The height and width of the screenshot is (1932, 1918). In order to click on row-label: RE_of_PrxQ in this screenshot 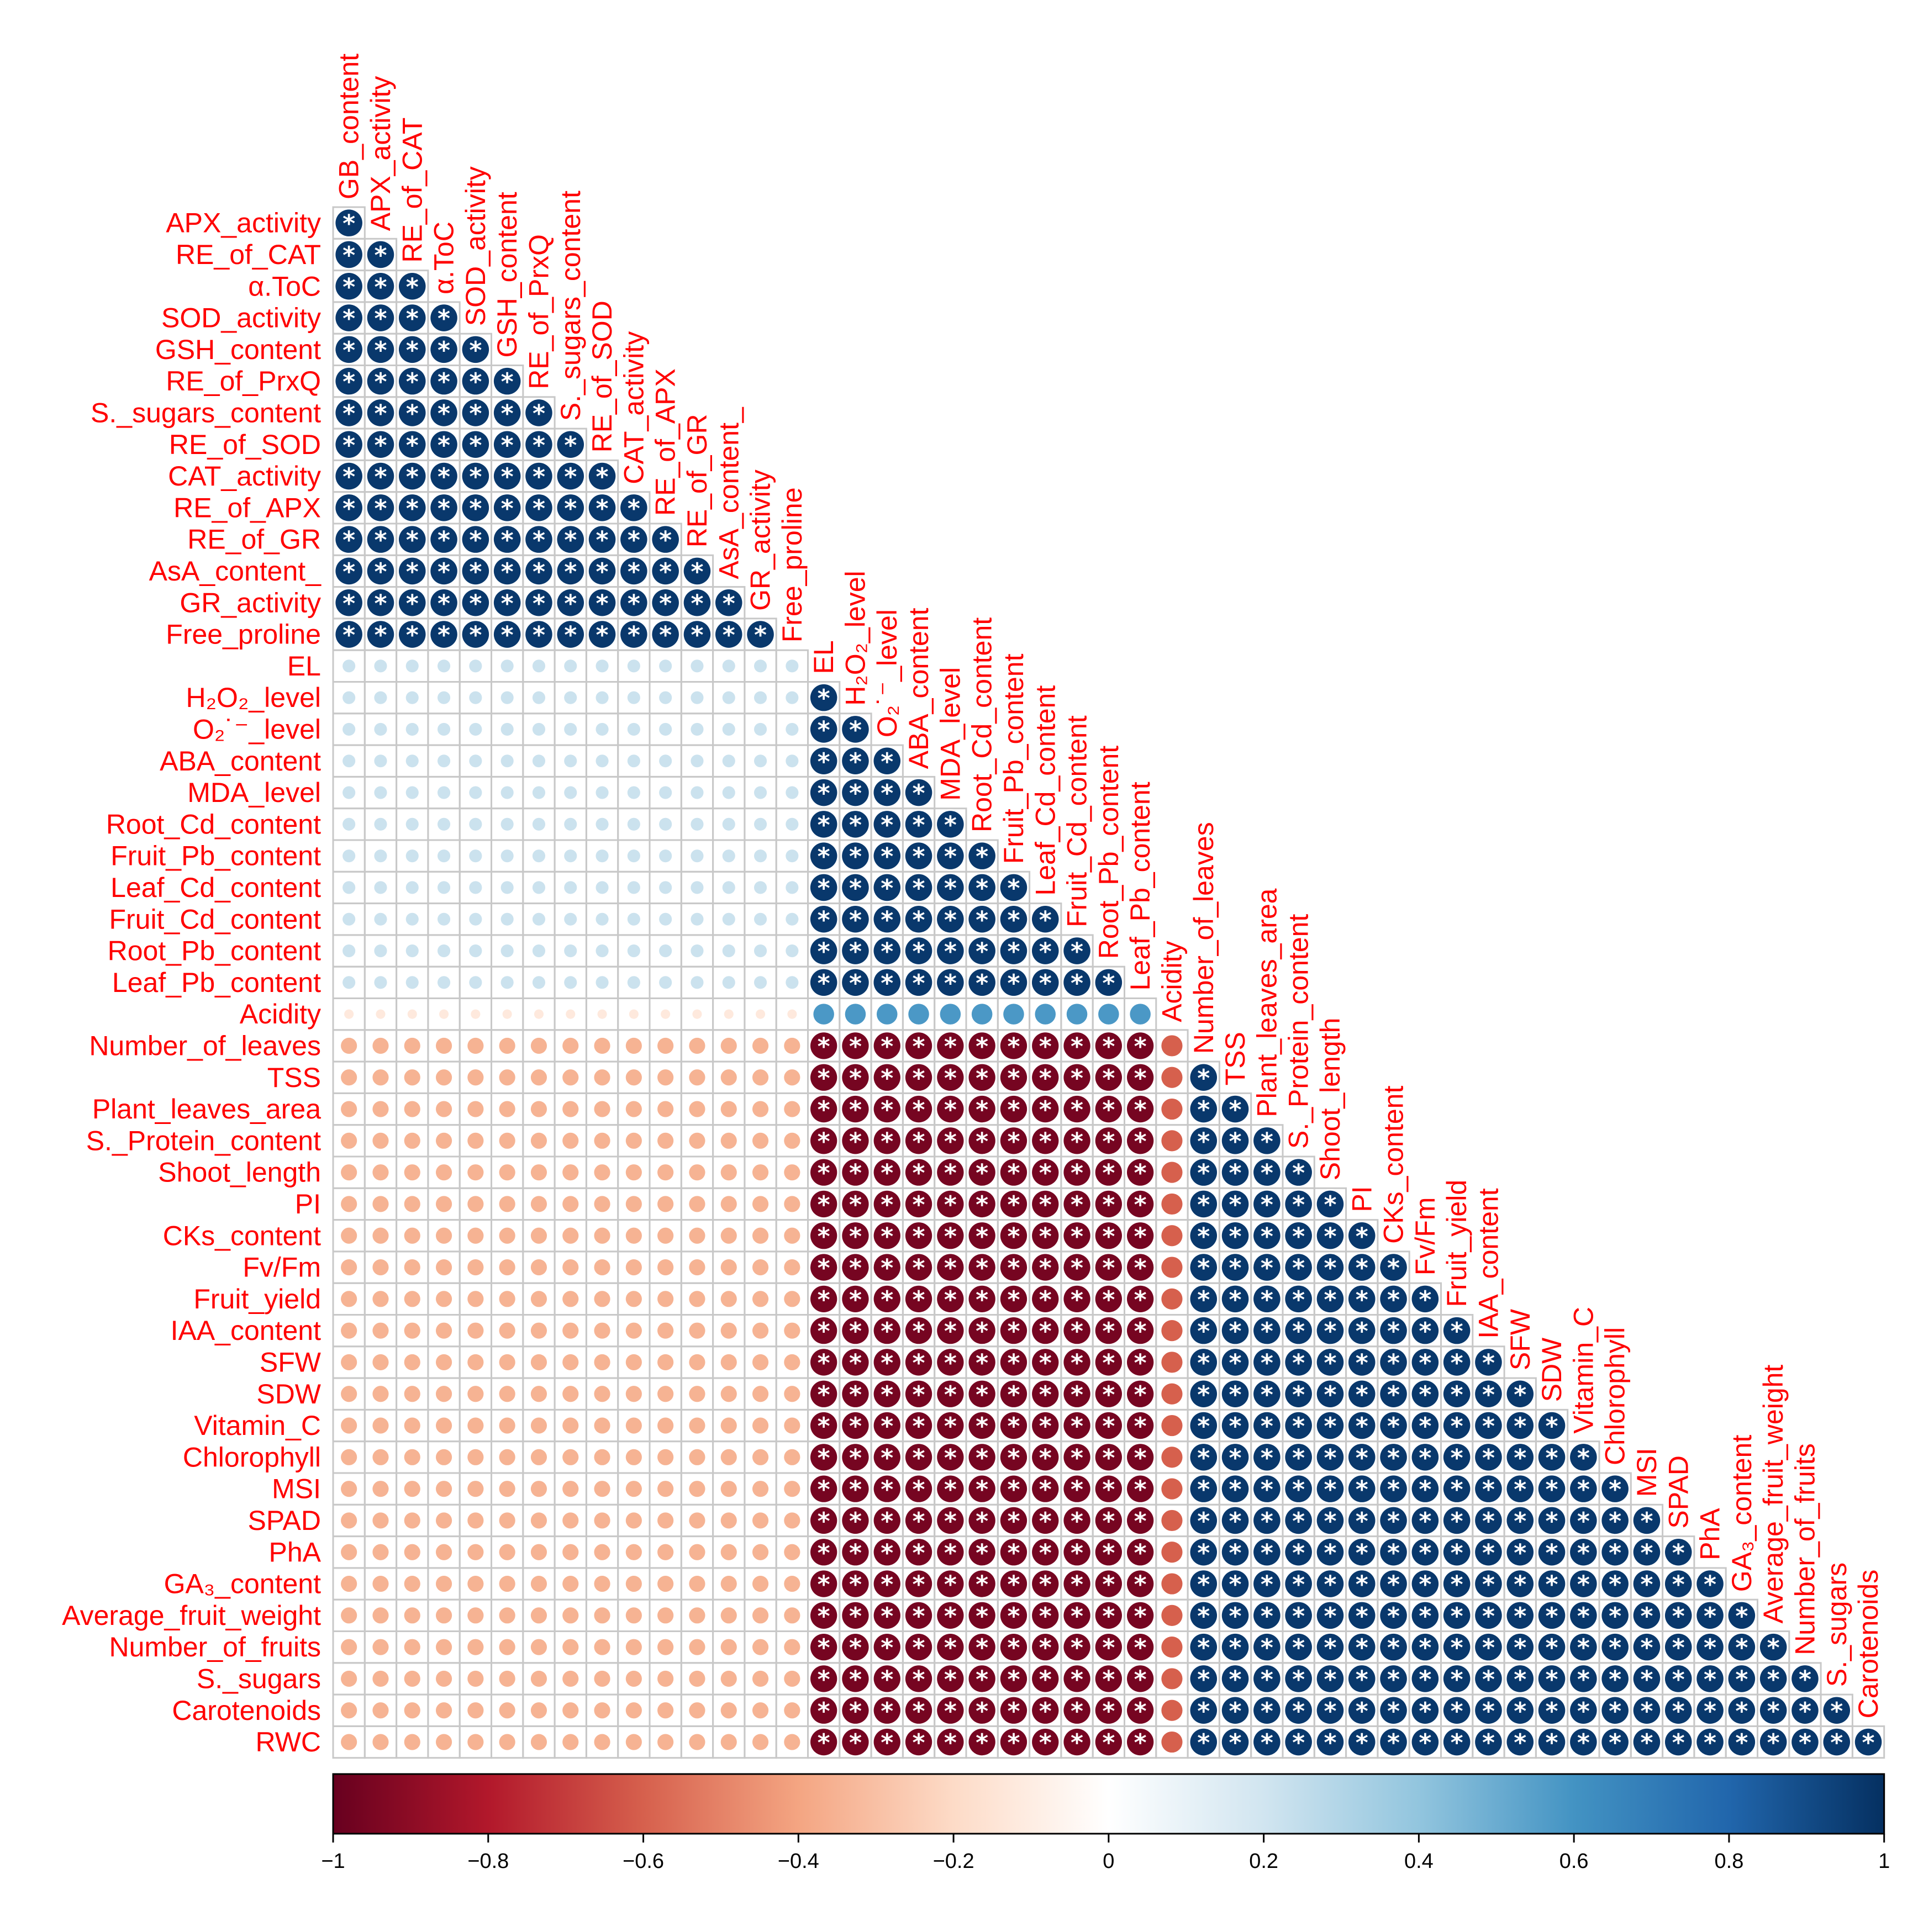, I will do `click(243, 381)`.